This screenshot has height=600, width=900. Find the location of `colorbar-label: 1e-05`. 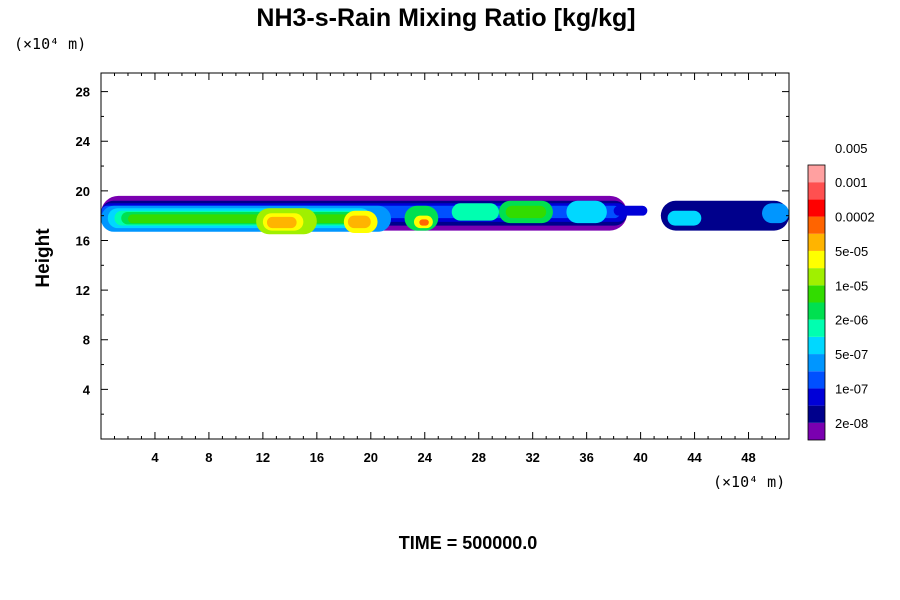

colorbar-label: 1e-05 is located at coordinates (851, 285).